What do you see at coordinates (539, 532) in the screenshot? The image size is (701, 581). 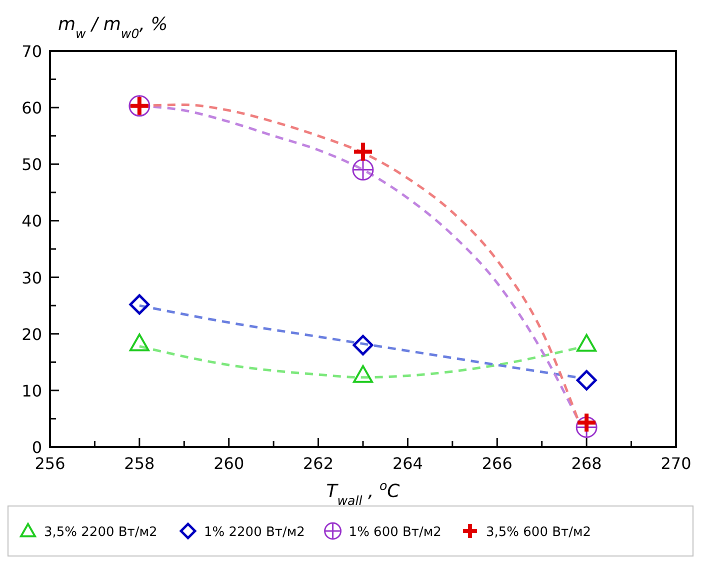 I see `legend-label: 3,5% 600 Вт/м2` at bounding box center [539, 532].